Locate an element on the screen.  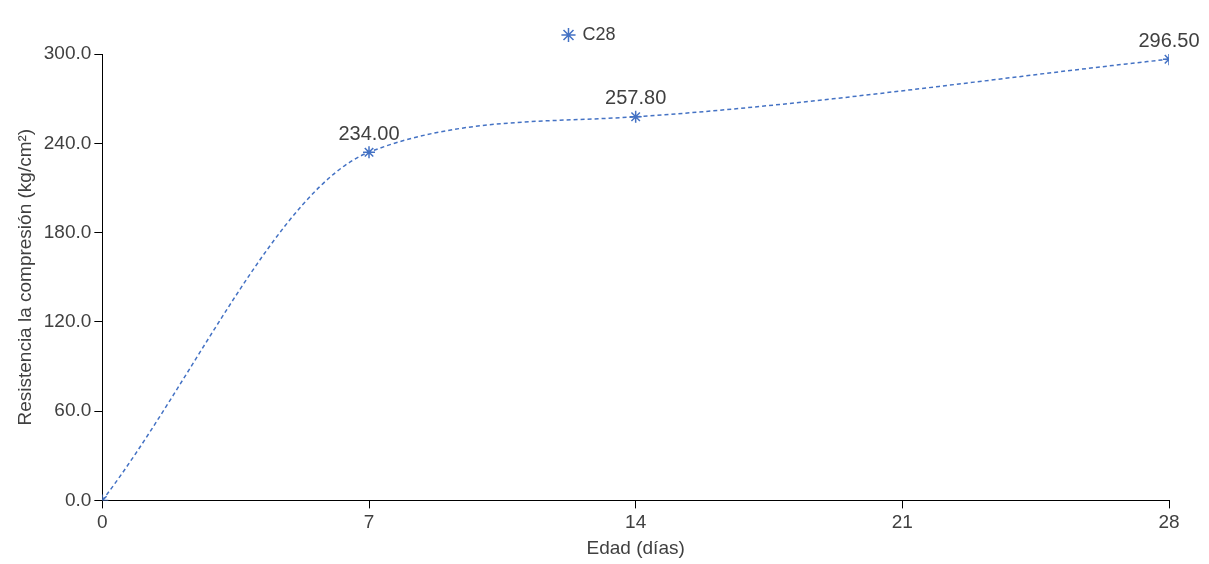
data-label: 234.00 is located at coordinates (369, 132).